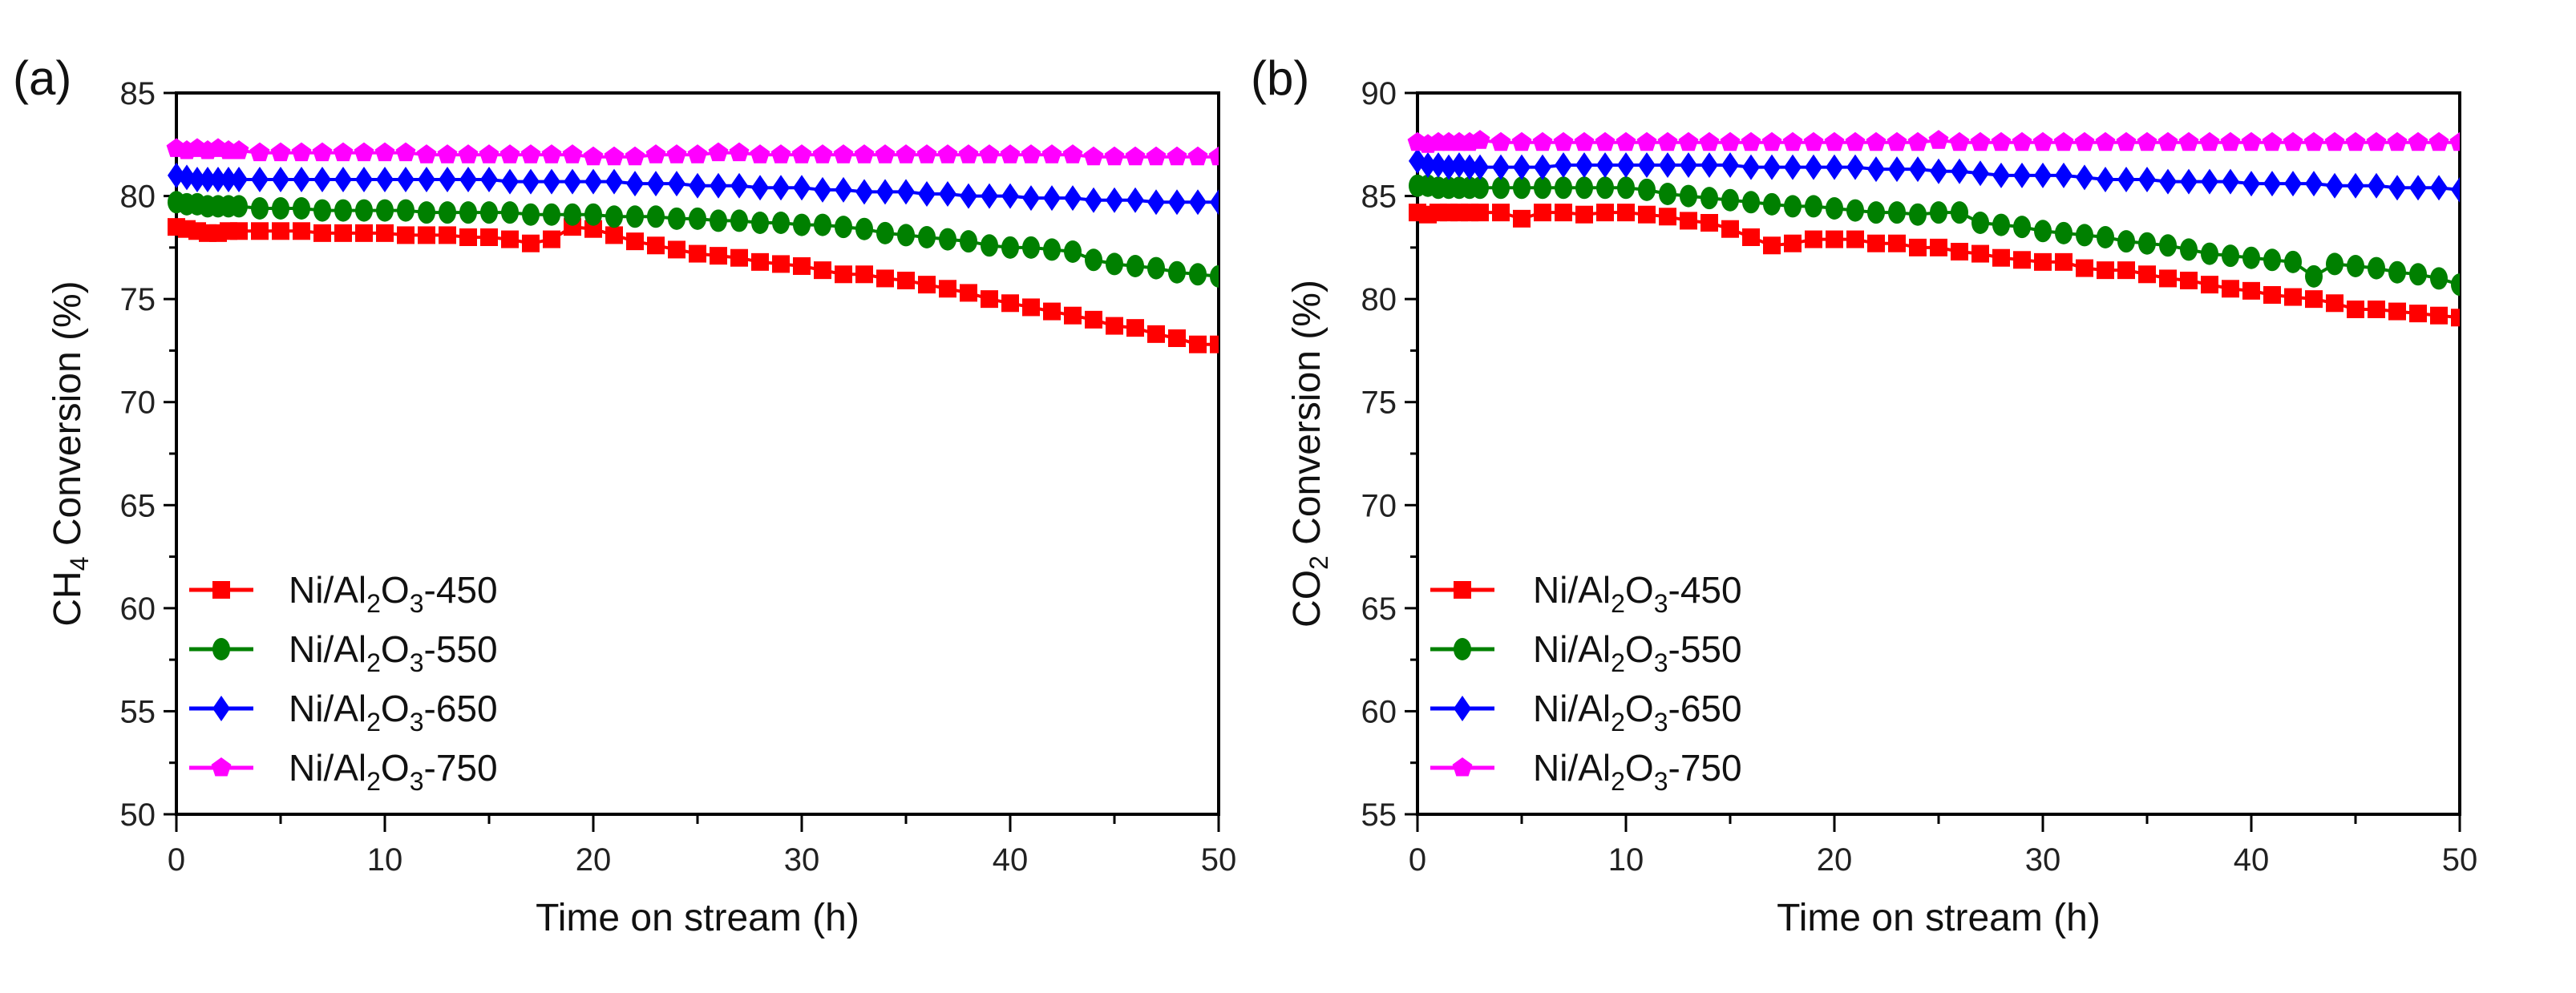 The height and width of the screenshot is (993, 2576). Describe the element at coordinates (461, 649) in the screenshot. I see `legend-label-part: -550` at that location.